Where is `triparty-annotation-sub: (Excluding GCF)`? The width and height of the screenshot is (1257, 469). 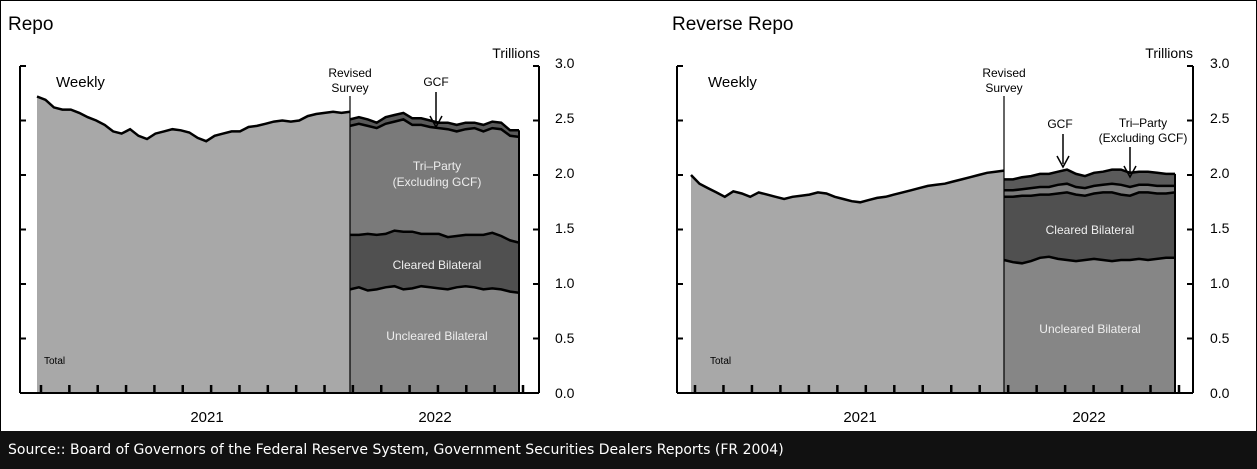
triparty-annotation-sub: (Excluding GCF) is located at coordinates (1143, 138).